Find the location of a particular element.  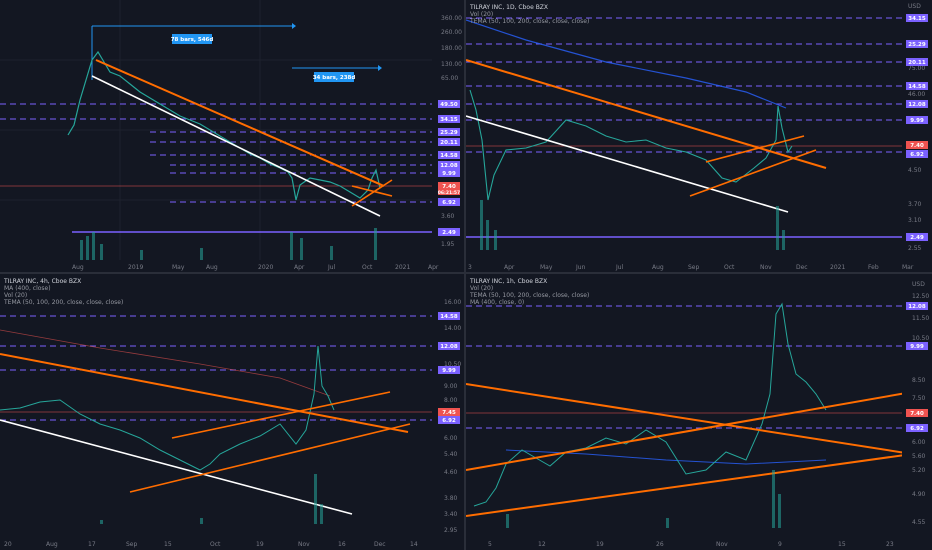

svg-text: 5.40 is located at coordinates (451, 454).